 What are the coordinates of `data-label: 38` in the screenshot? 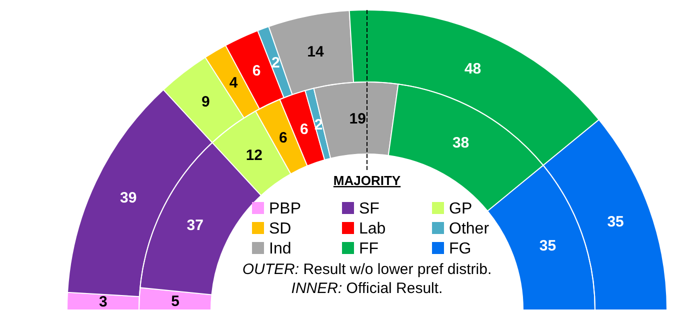 It's located at (461, 143).